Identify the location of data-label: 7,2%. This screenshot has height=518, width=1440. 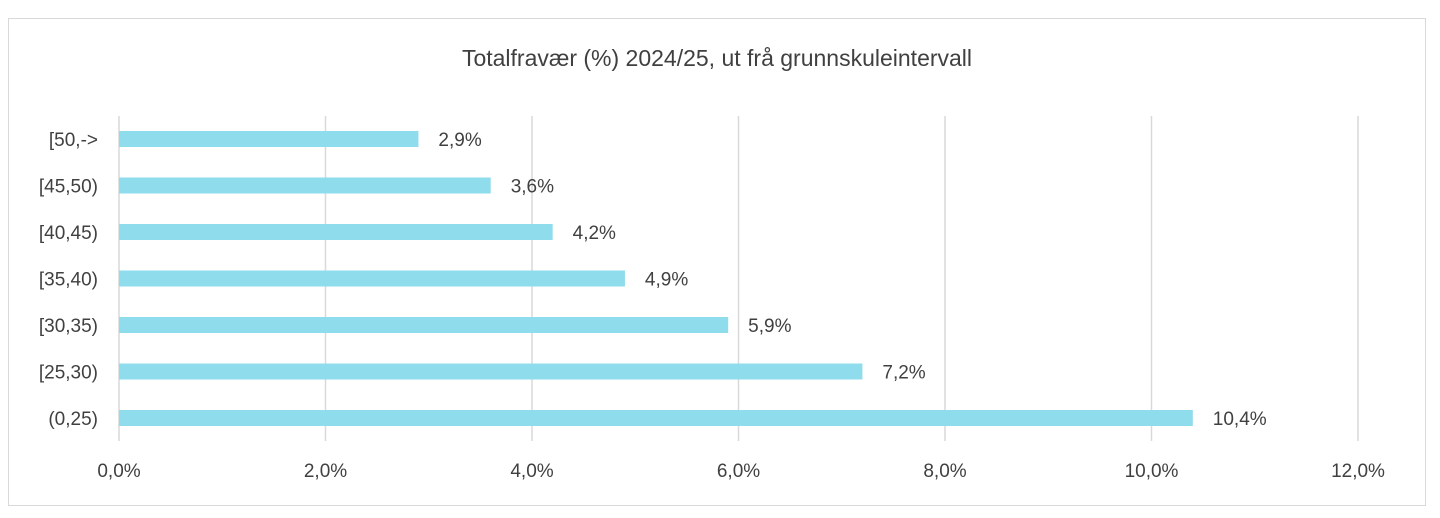
(903, 373).